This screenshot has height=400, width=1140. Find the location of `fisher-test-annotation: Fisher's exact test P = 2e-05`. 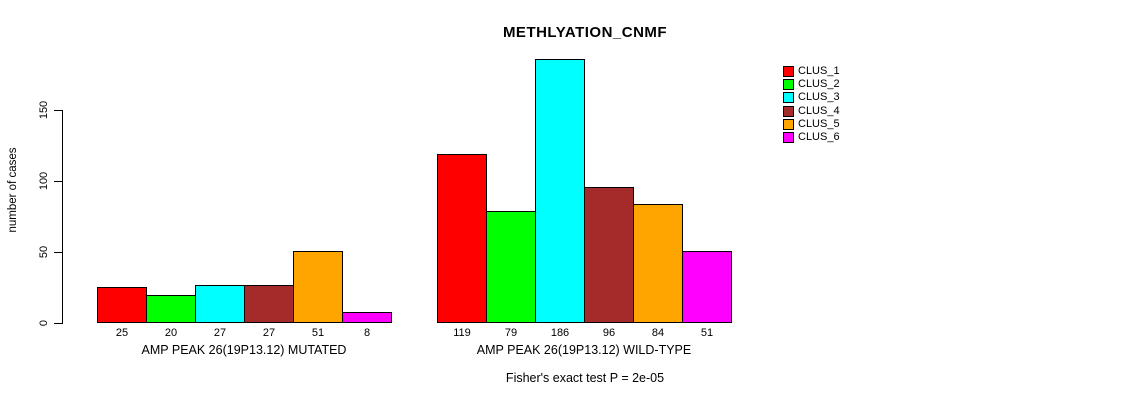

fisher-test-annotation: Fisher's exact test P = 2e-05 is located at coordinates (585, 378).